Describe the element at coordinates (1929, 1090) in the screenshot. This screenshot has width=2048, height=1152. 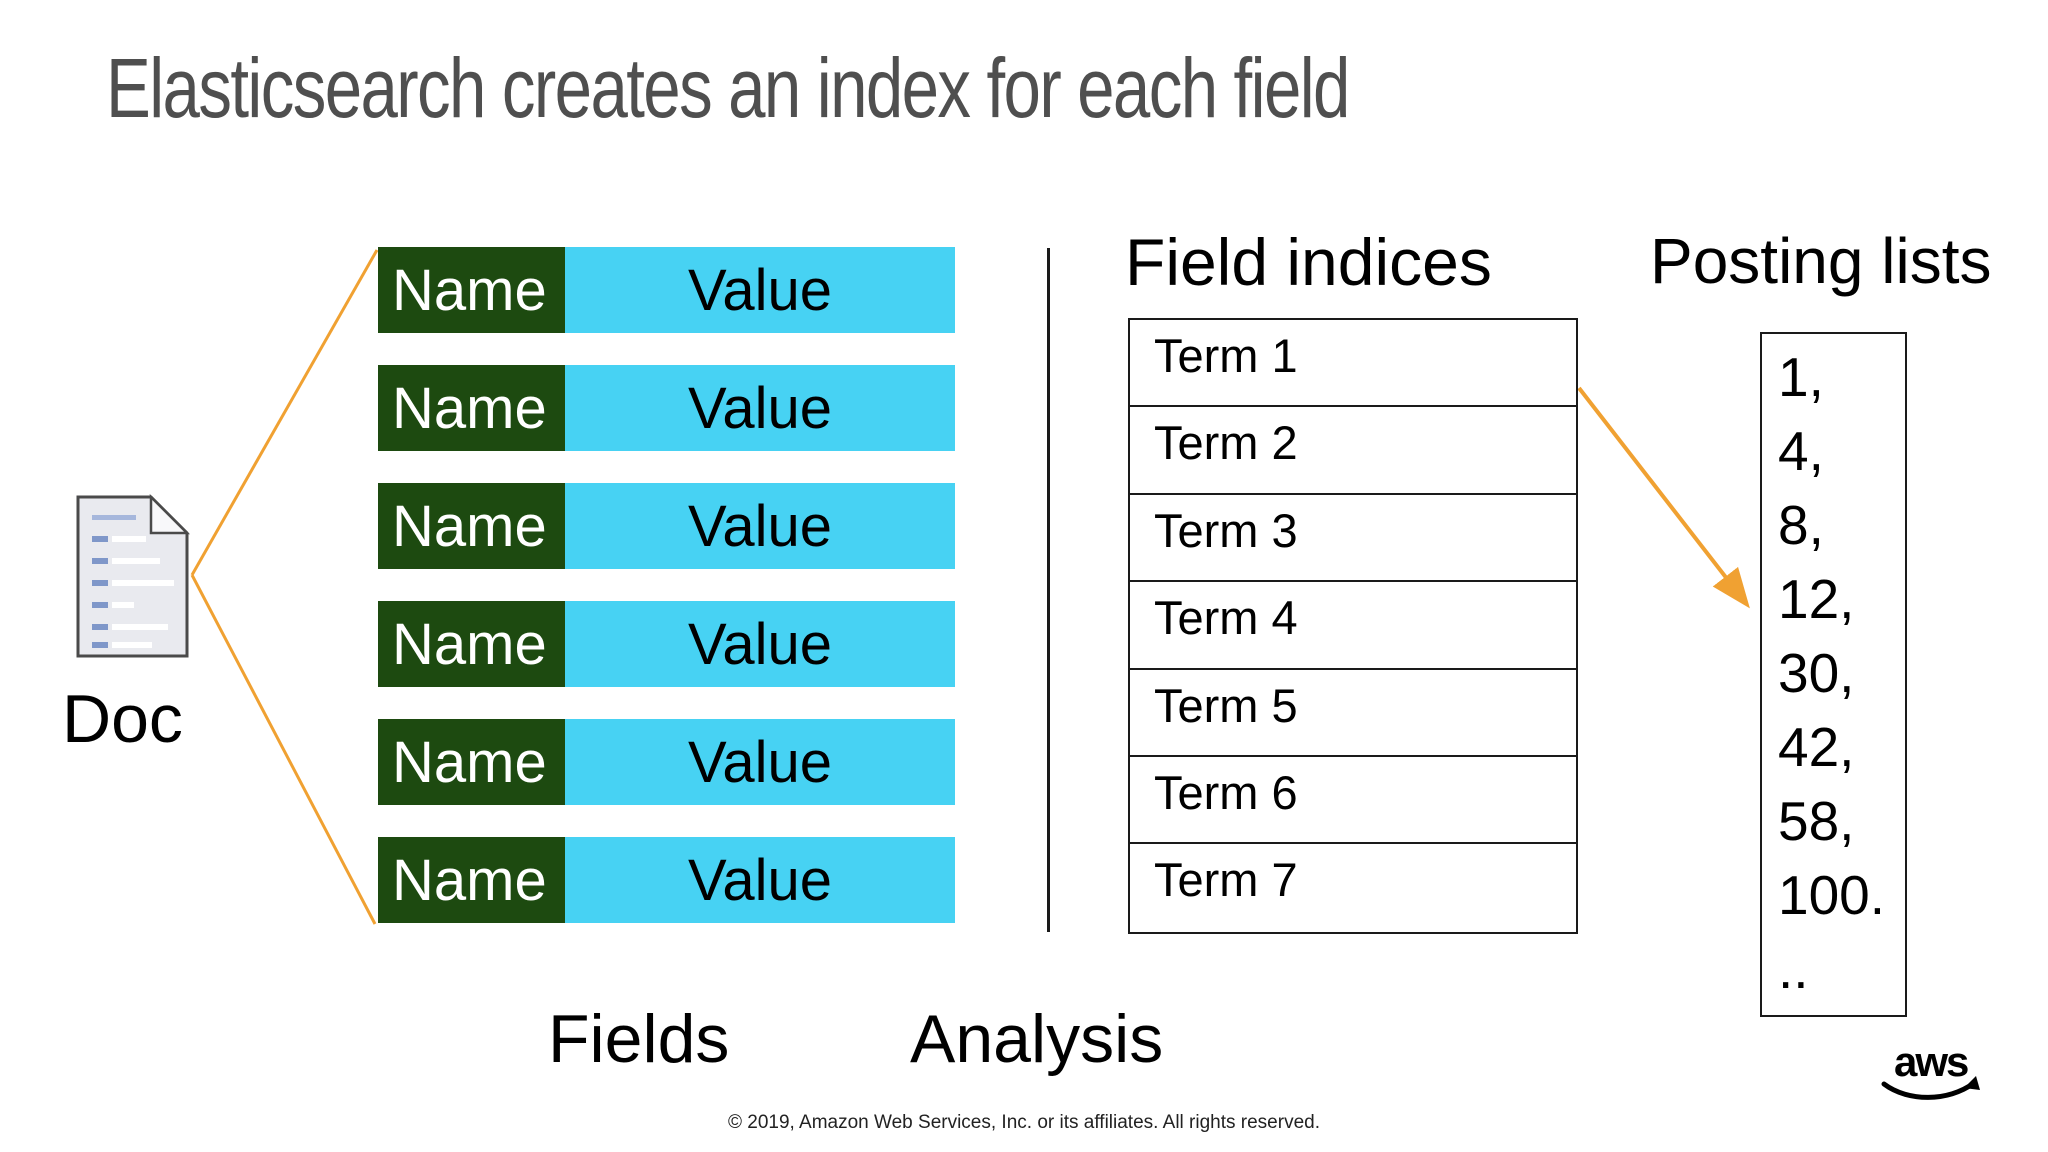
I see `aws-smile-icon` at that location.